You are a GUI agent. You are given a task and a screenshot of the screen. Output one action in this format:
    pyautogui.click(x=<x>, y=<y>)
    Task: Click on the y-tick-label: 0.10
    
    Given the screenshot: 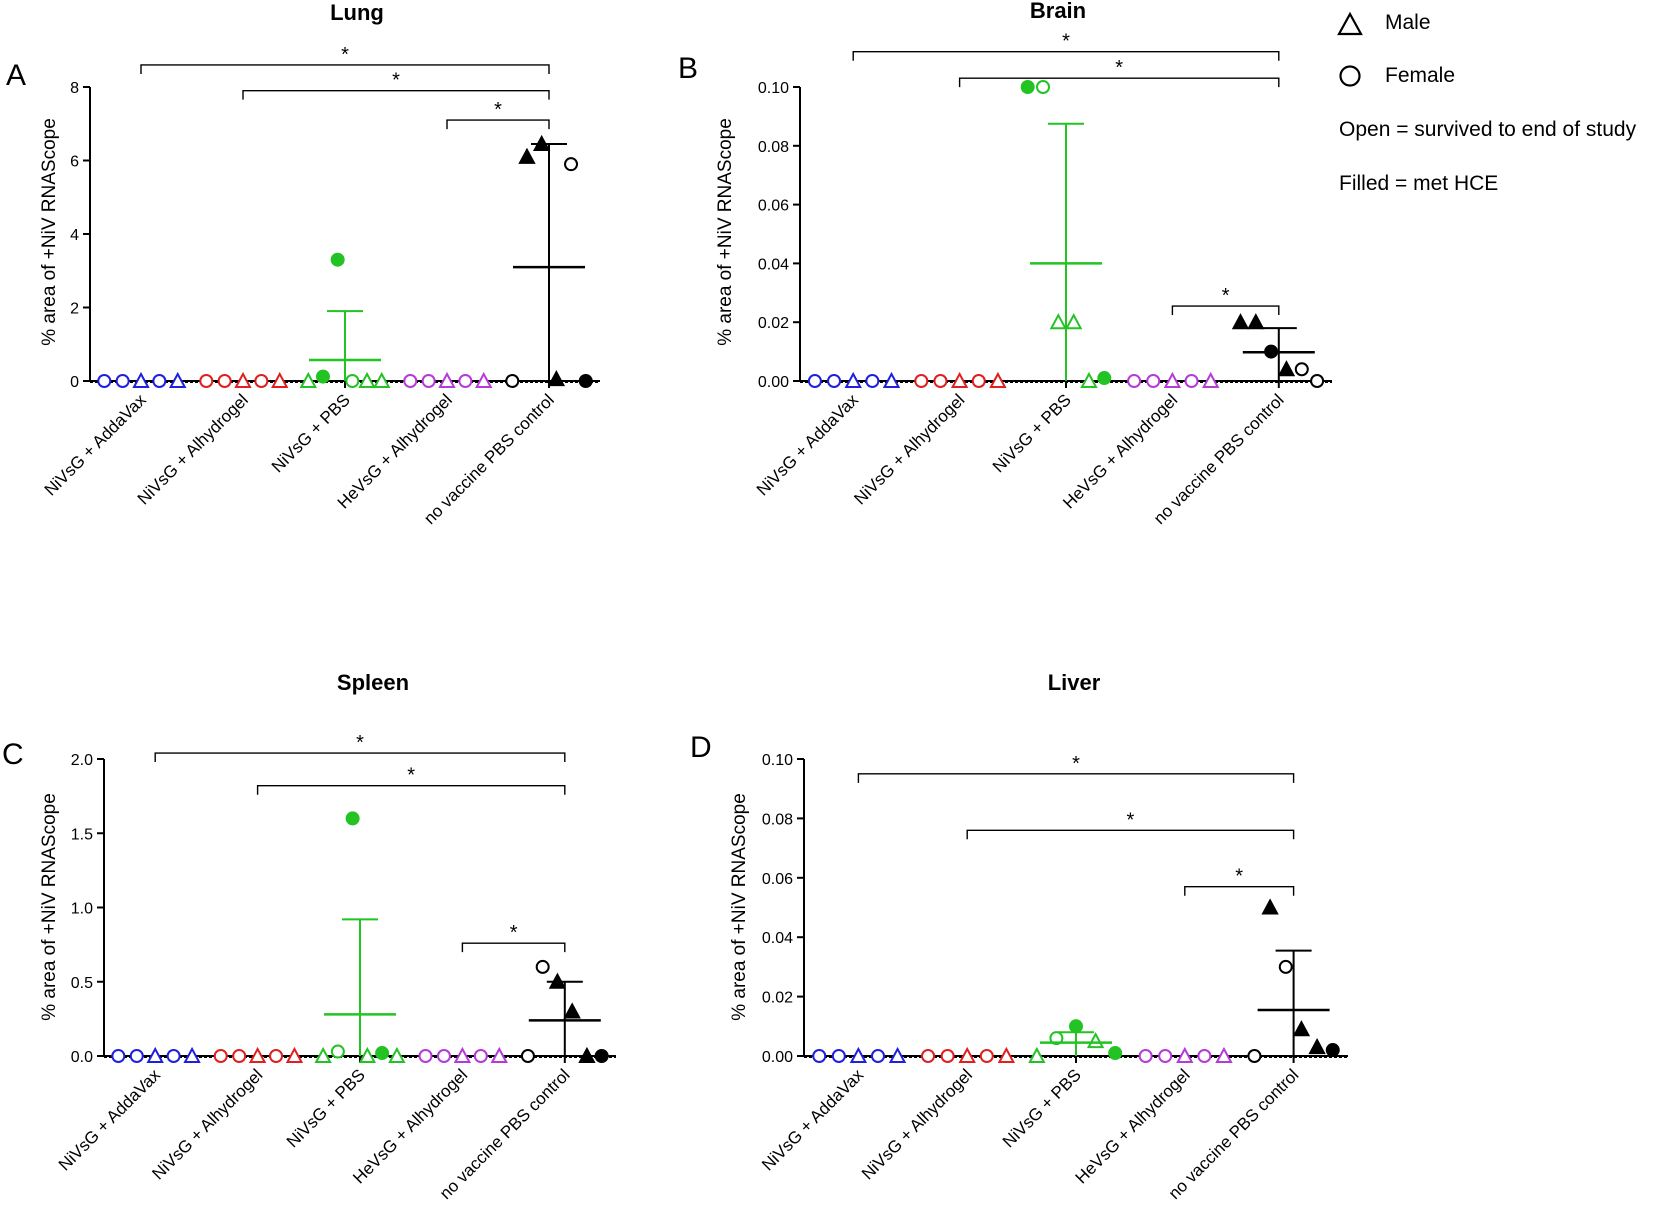 What is the action you would take?
    pyautogui.click(x=773, y=88)
    